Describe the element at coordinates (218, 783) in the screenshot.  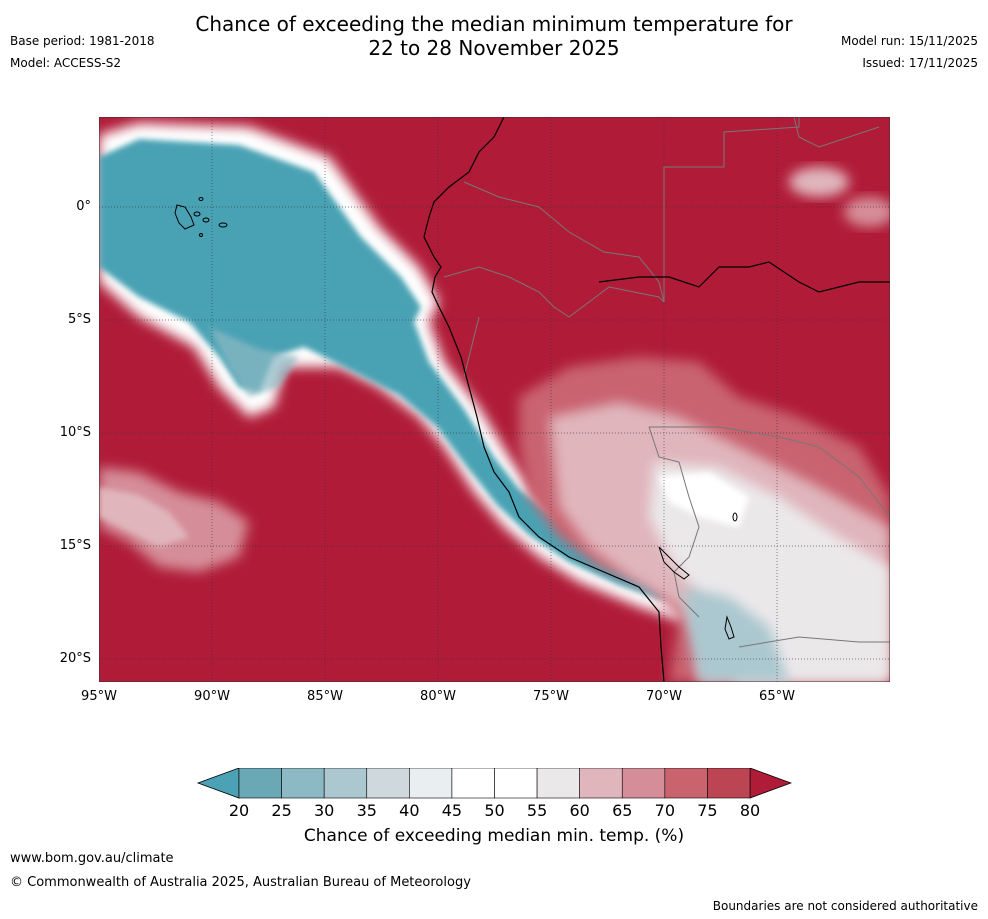
I see `colorbar-low-extend` at that location.